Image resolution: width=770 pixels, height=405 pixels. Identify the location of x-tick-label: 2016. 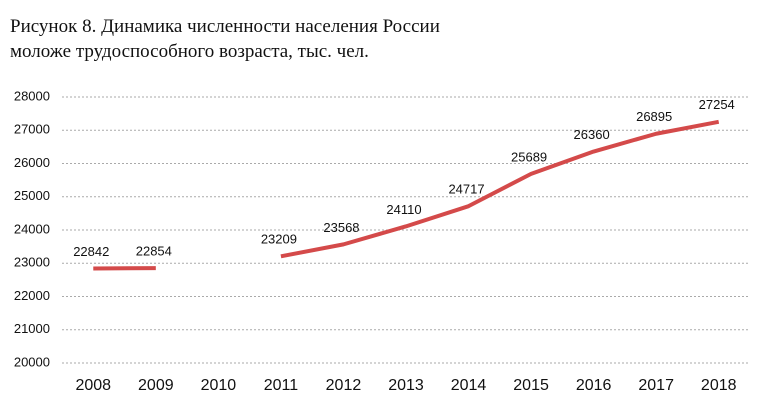
(594, 385).